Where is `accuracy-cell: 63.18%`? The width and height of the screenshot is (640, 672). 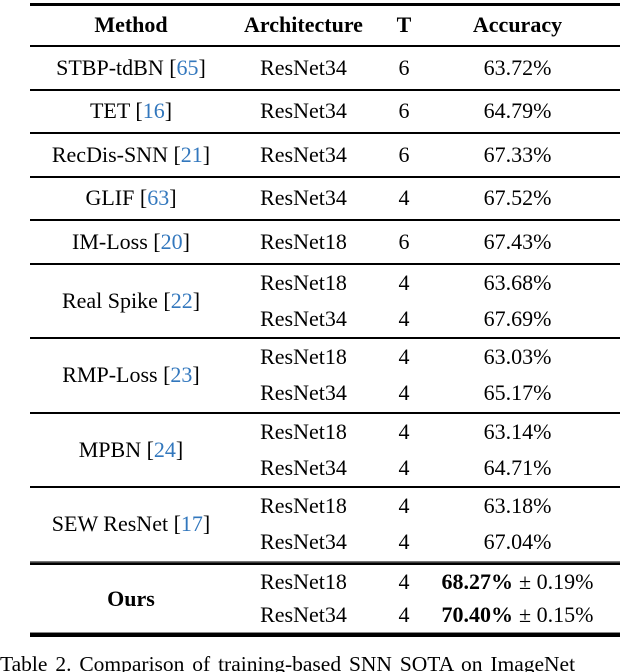 accuracy-cell: 63.18% is located at coordinates (517, 506).